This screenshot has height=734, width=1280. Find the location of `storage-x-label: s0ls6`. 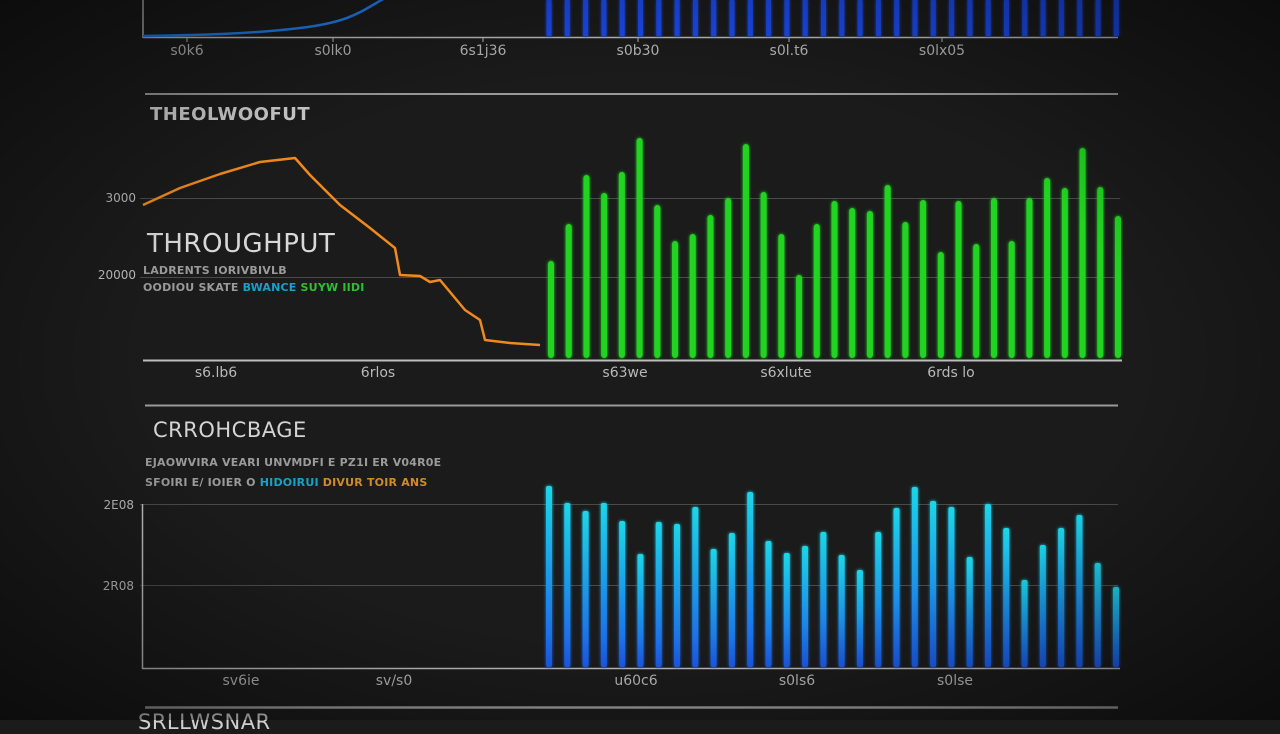

storage-x-label: s0ls6 is located at coordinates (797, 681).